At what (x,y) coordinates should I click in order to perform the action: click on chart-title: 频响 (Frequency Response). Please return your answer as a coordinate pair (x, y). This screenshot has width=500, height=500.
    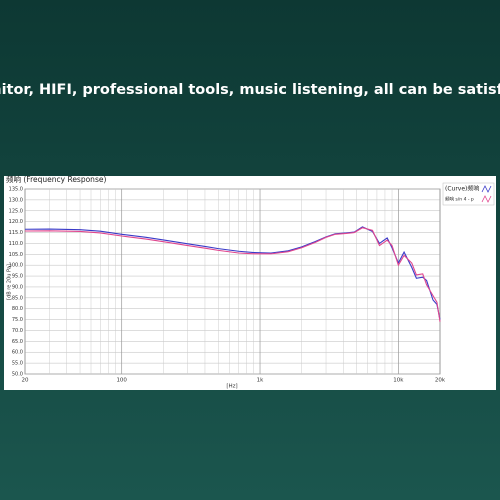
    Looking at the image, I should click on (56, 179).